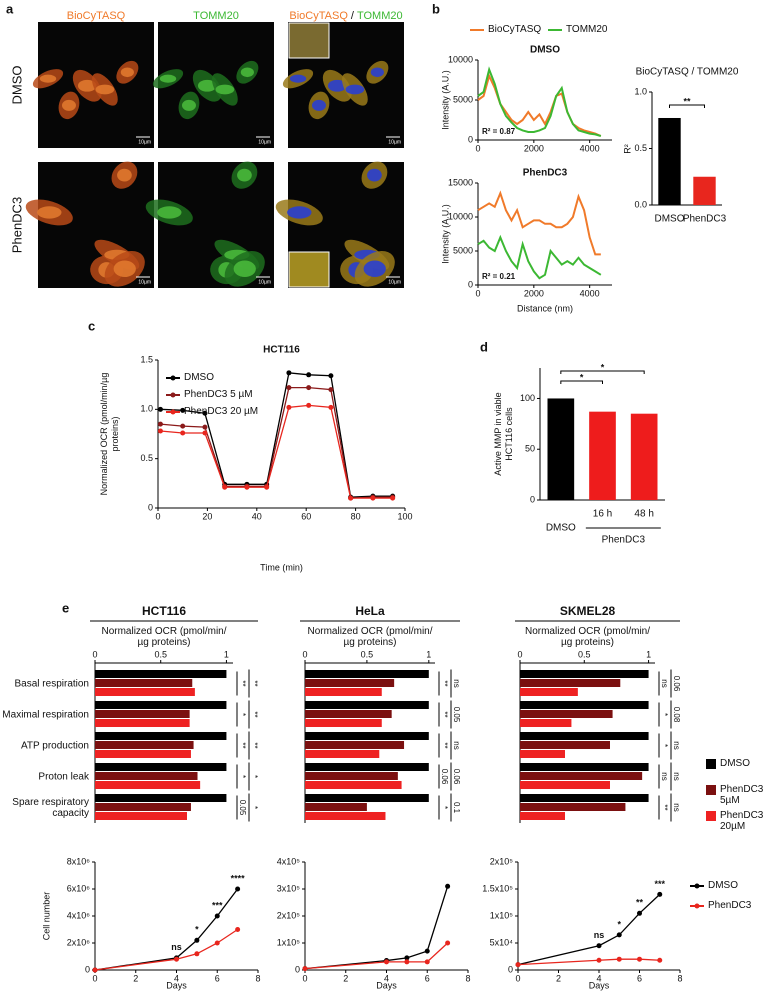 This screenshot has width=768, height=1000. What do you see at coordinates (394, 282) in the screenshot?
I see `scale-bar-label: 10µm` at bounding box center [394, 282].